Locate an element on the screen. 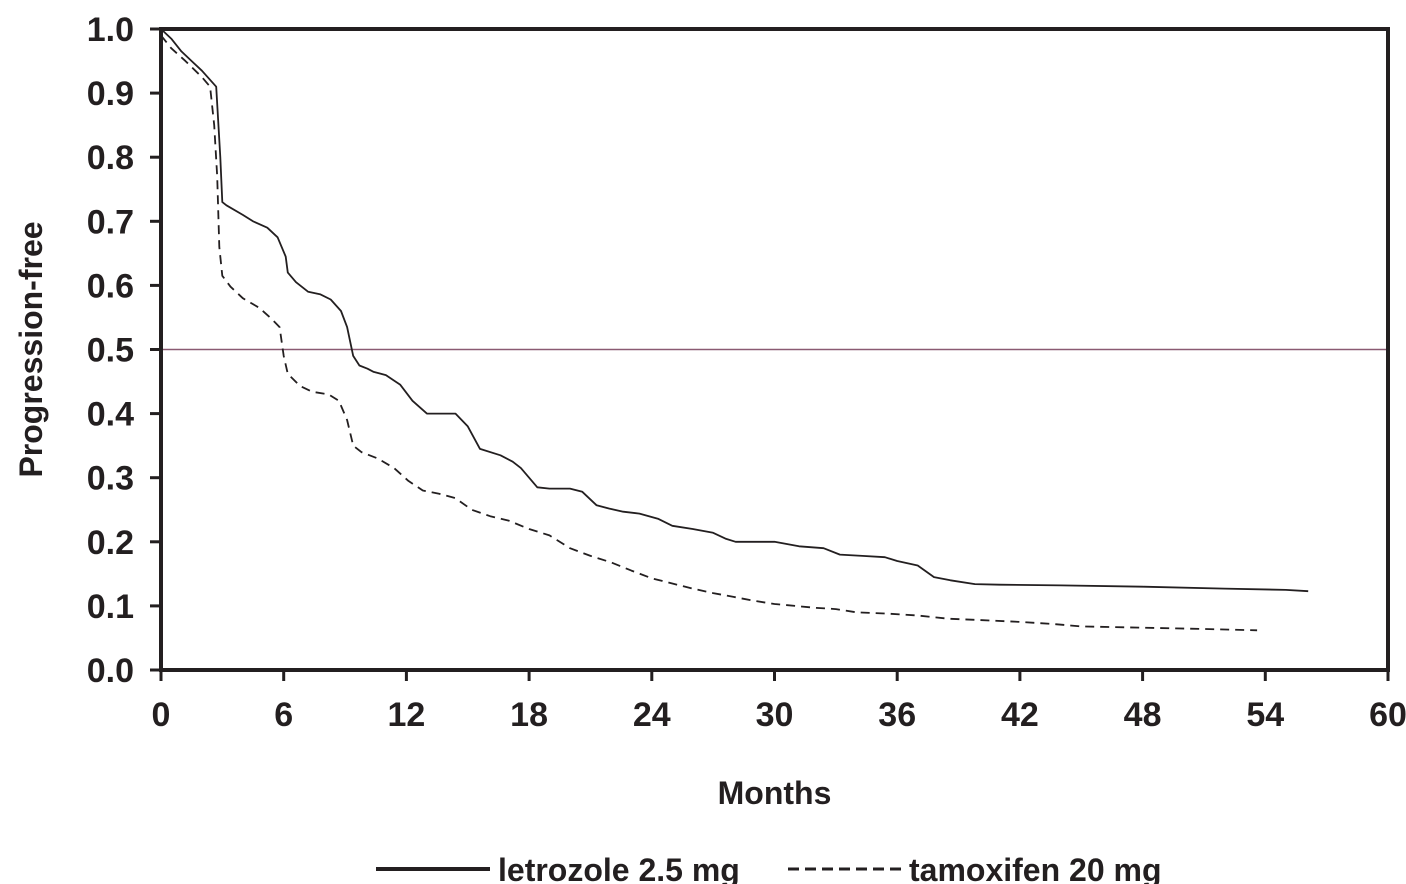 The height and width of the screenshot is (884, 1406). y-tick-label: 0.7 is located at coordinates (110, 222).